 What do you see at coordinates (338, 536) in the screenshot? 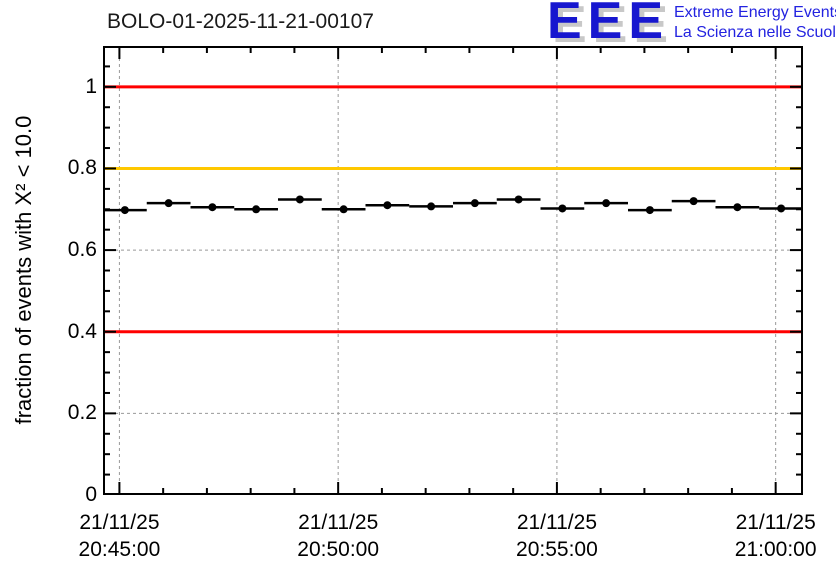
I see `x-tick-label: 21/11/25 20:50:00` at bounding box center [338, 536].